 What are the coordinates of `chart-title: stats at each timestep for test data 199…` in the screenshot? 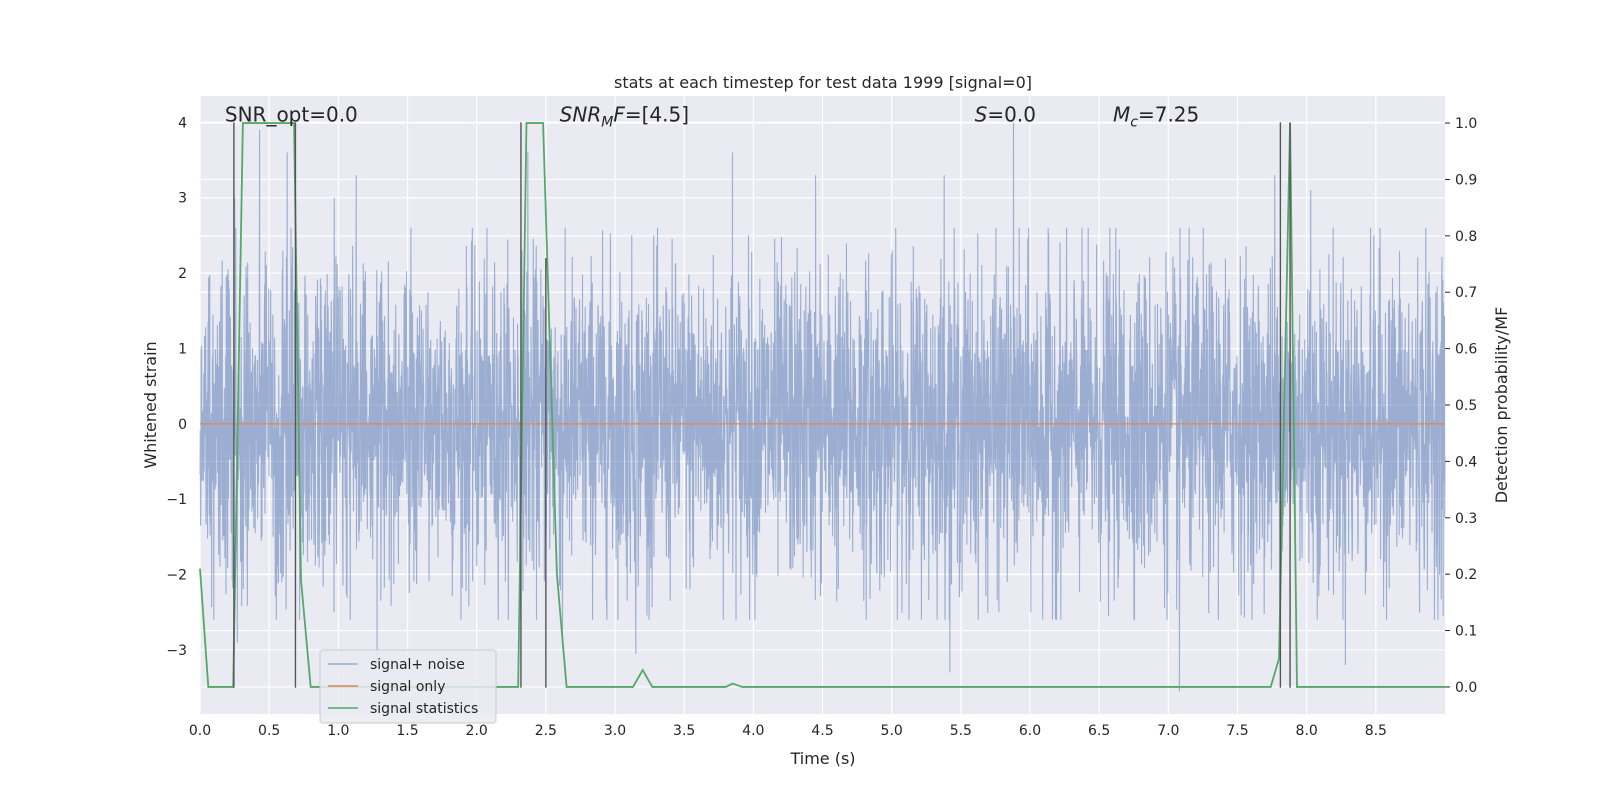 It's located at (823, 82).